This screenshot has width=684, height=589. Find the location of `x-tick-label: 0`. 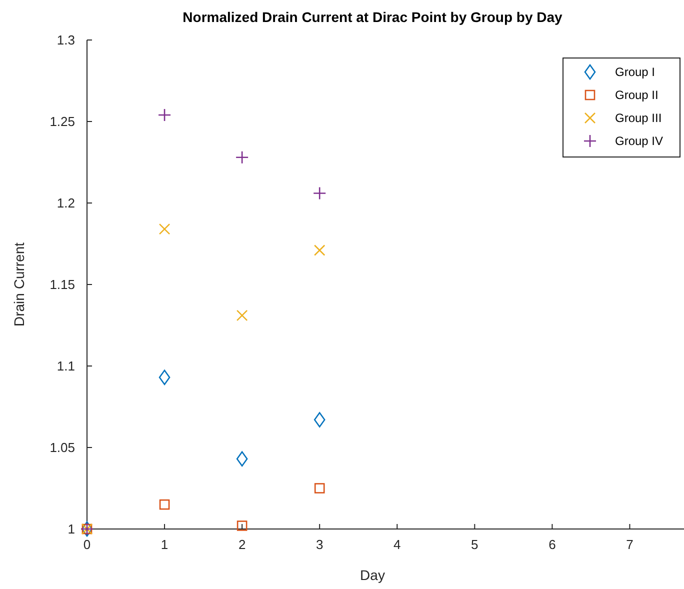

x-tick-label: 0 is located at coordinates (87, 544).